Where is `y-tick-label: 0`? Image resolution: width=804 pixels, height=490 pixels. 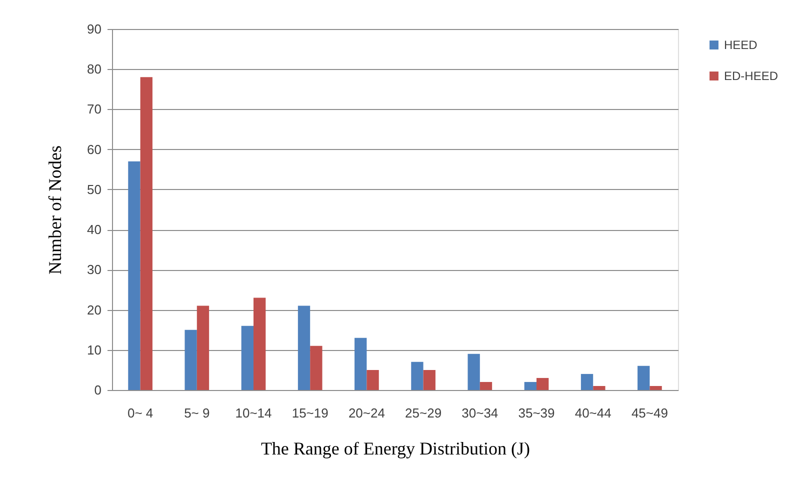 y-tick-label: 0 is located at coordinates (98, 390).